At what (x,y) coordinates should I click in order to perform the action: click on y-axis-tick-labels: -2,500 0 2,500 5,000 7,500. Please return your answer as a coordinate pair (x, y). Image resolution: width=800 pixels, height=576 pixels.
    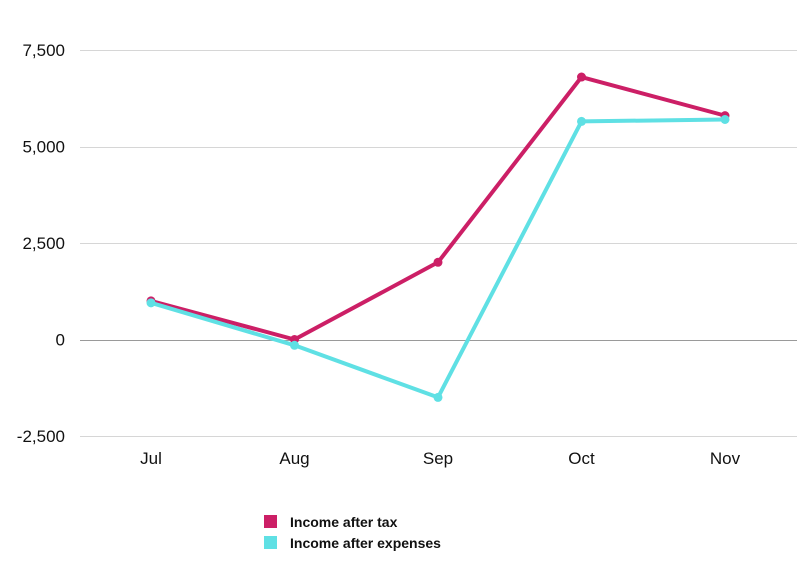
    Looking at the image, I should click on (41, 243).